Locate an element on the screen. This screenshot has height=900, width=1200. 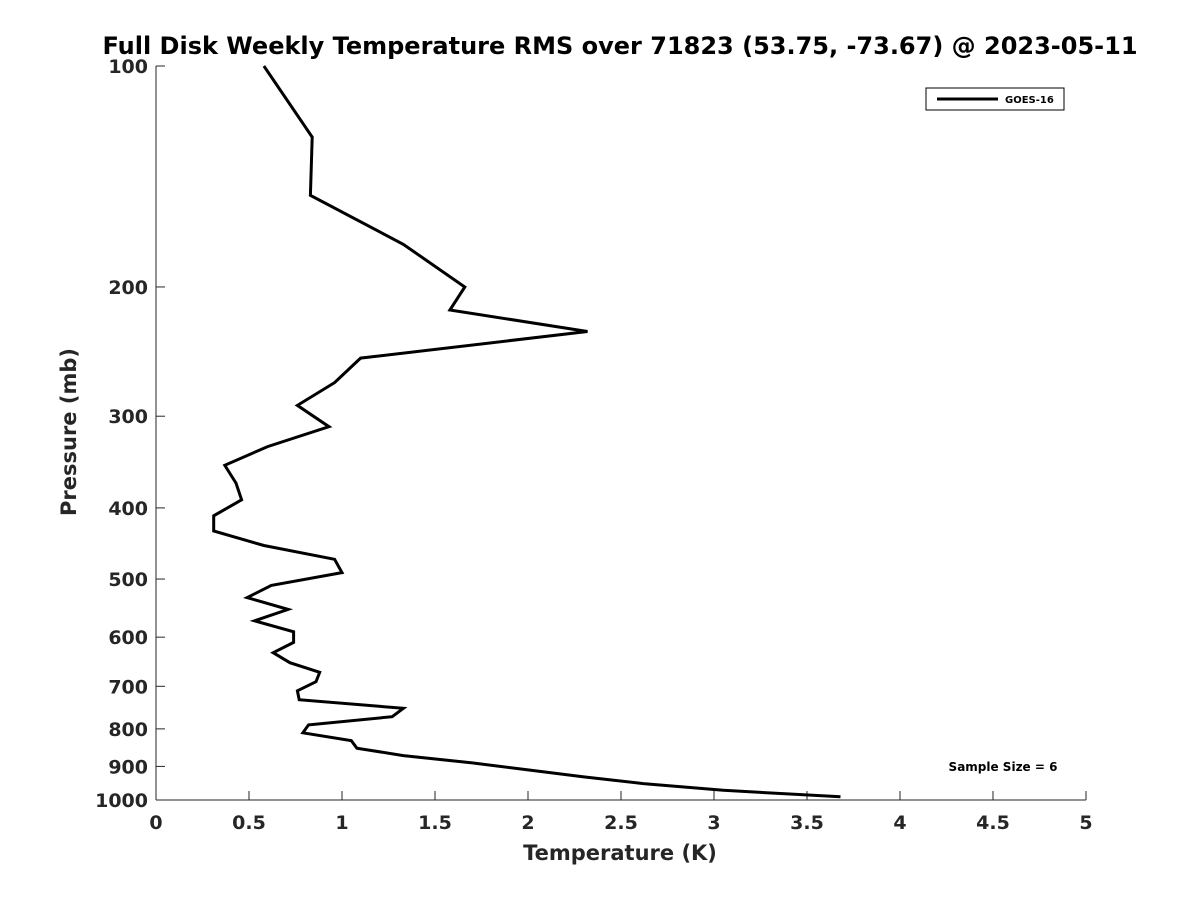
y-axis-label: Pressure (mb) is located at coordinates (69, 432).